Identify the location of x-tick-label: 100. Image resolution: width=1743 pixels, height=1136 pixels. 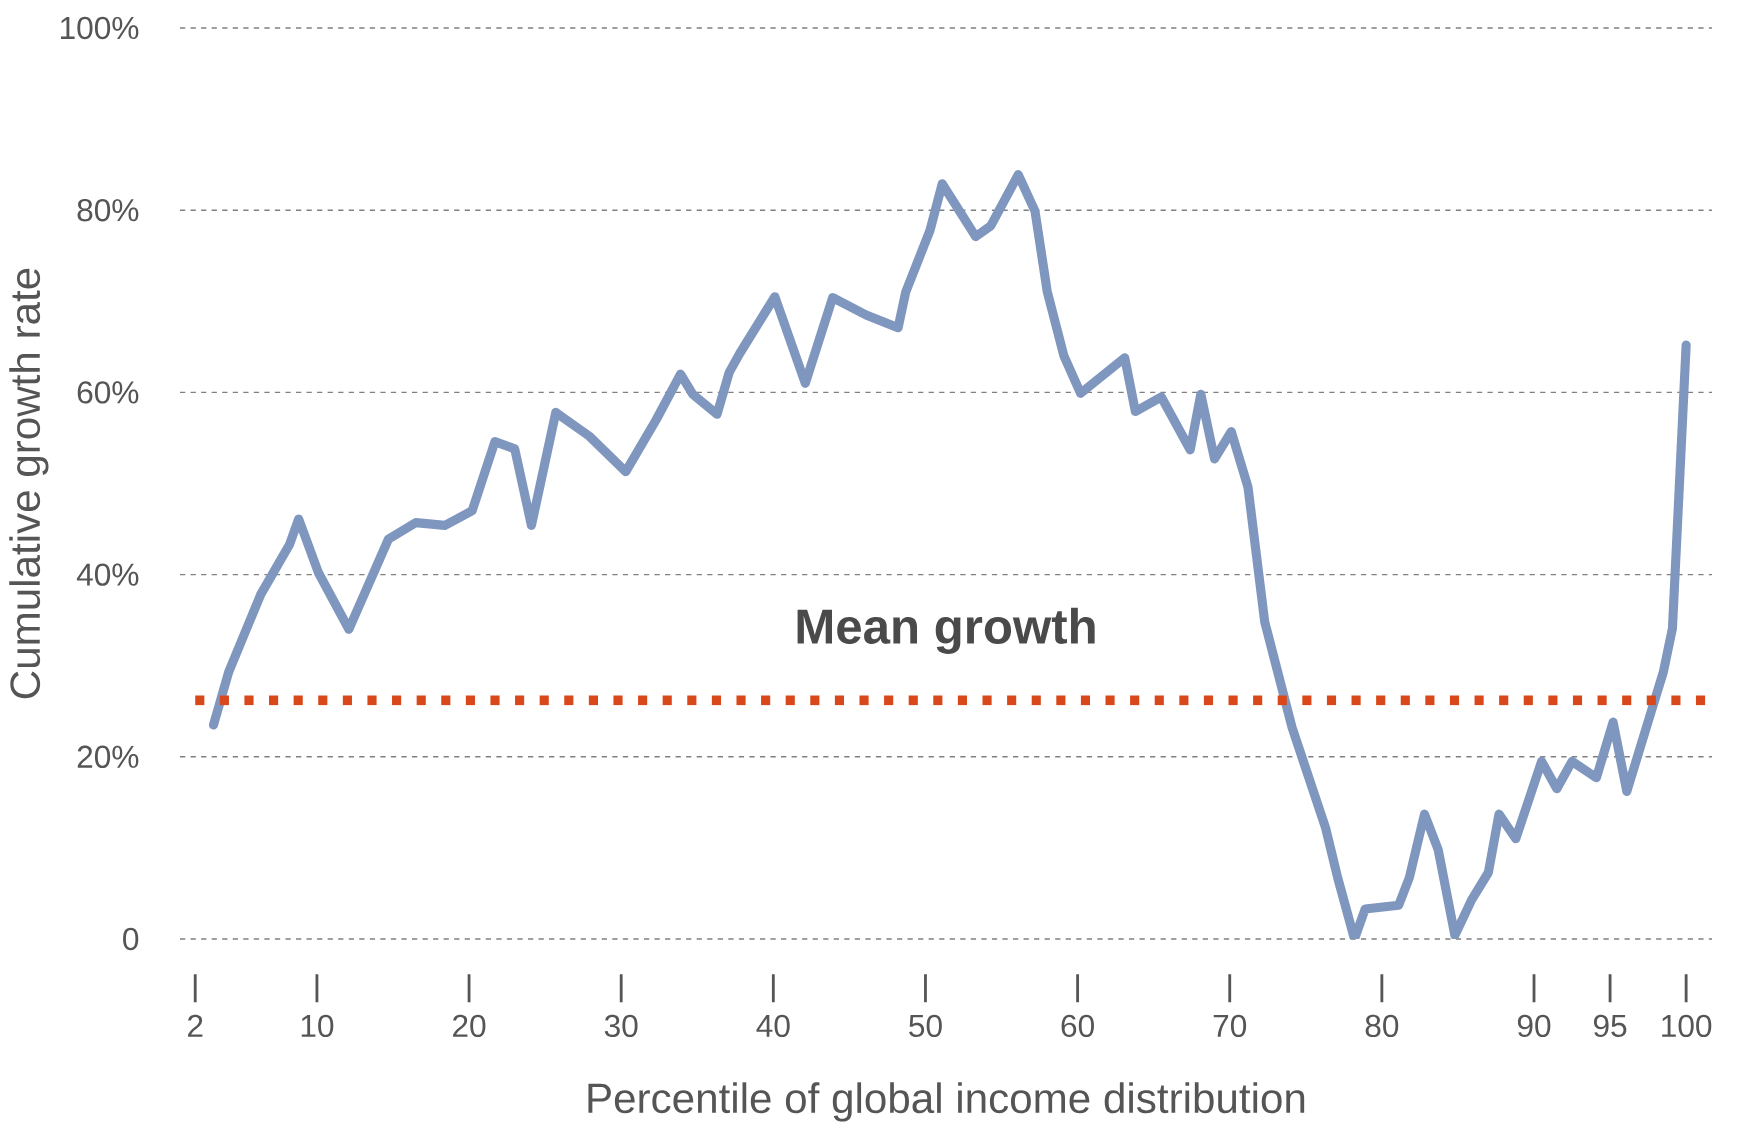
(1687, 1026).